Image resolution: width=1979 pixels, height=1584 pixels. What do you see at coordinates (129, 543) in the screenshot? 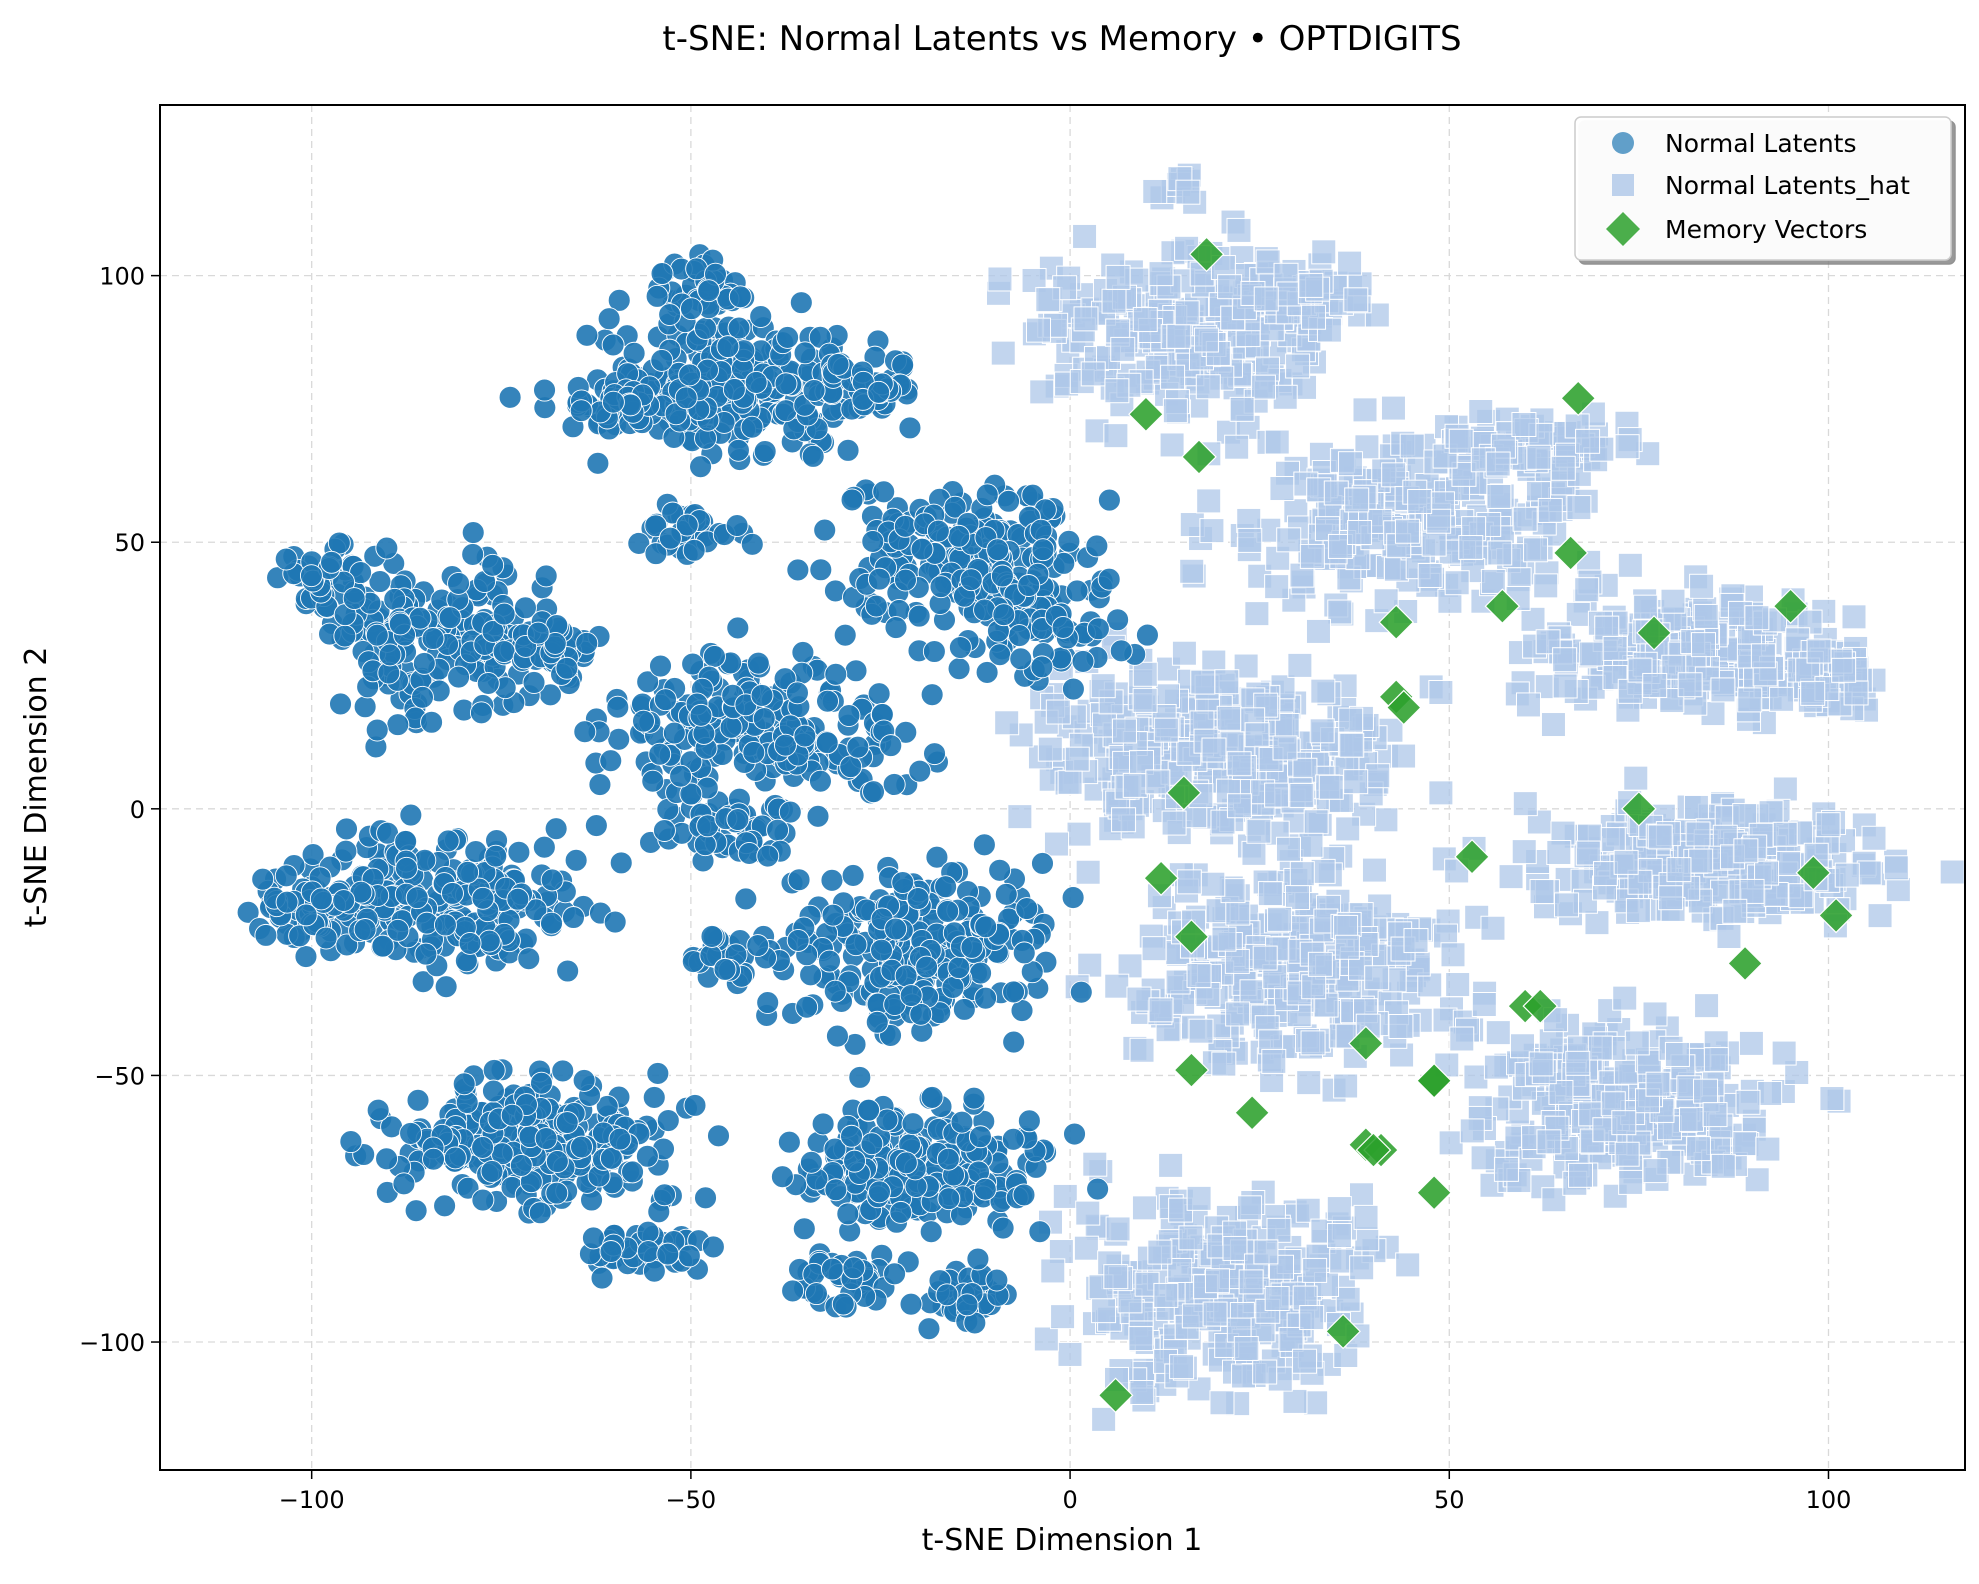
I see `y-tick-label: 50` at bounding box center [129, 543].